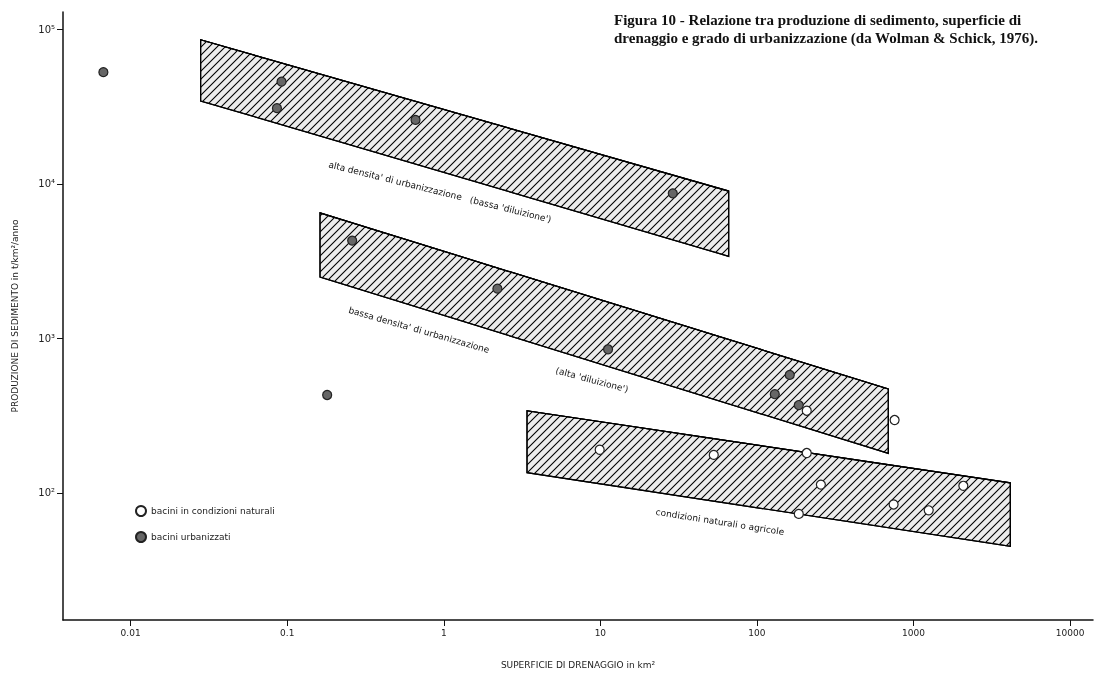 Image resolution: width=1095 pixels, height=678 pixels. I want to click on legend-label: bacini in condizioni naturali, so click(213, 511).